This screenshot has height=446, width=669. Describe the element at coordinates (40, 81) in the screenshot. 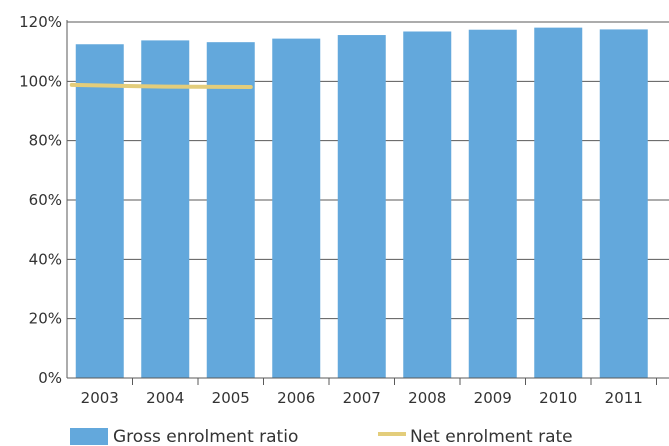

I see `y-tick-label: 100%` at that location.